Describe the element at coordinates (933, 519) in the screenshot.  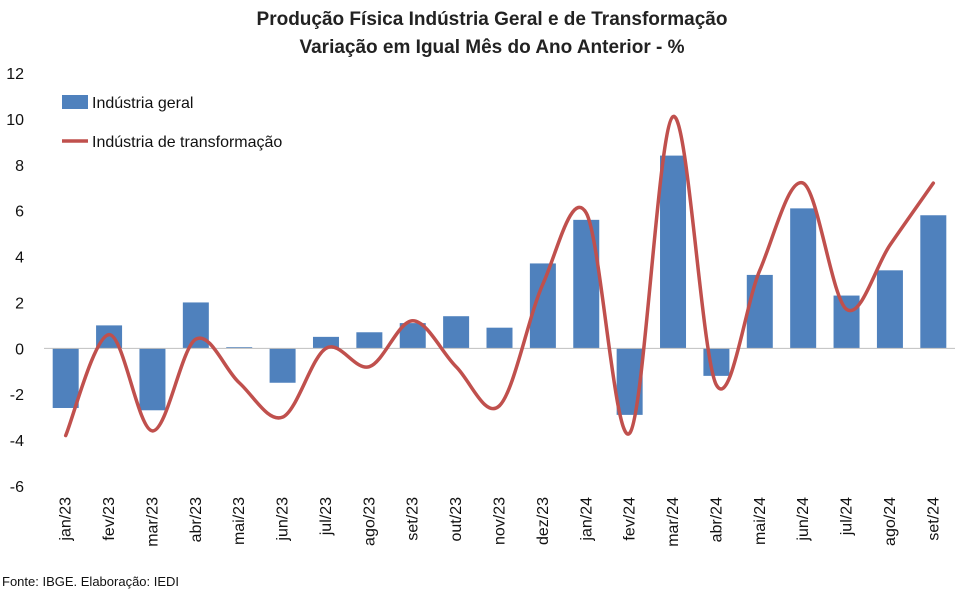
I see `x-tick-label: set/24` at that location.